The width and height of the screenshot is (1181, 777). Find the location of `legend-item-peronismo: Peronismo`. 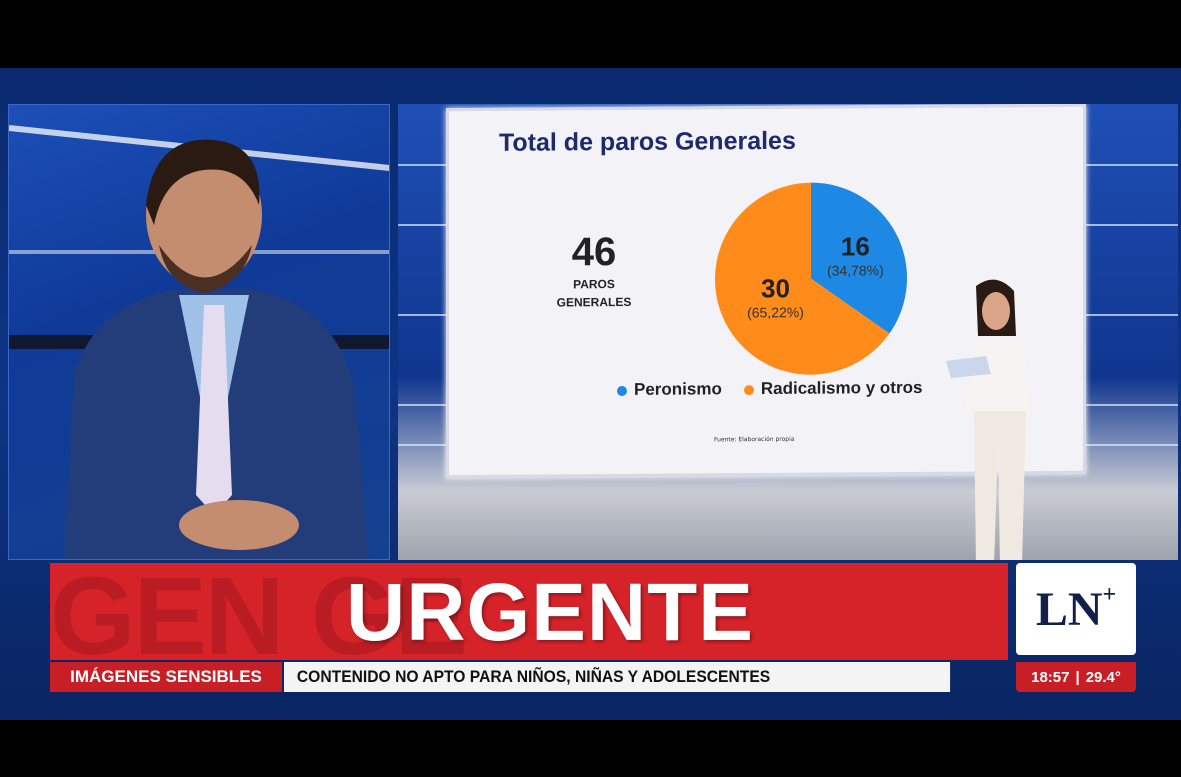

legend-item-peronismo: Peronismo is located at coordinates (669, 389).